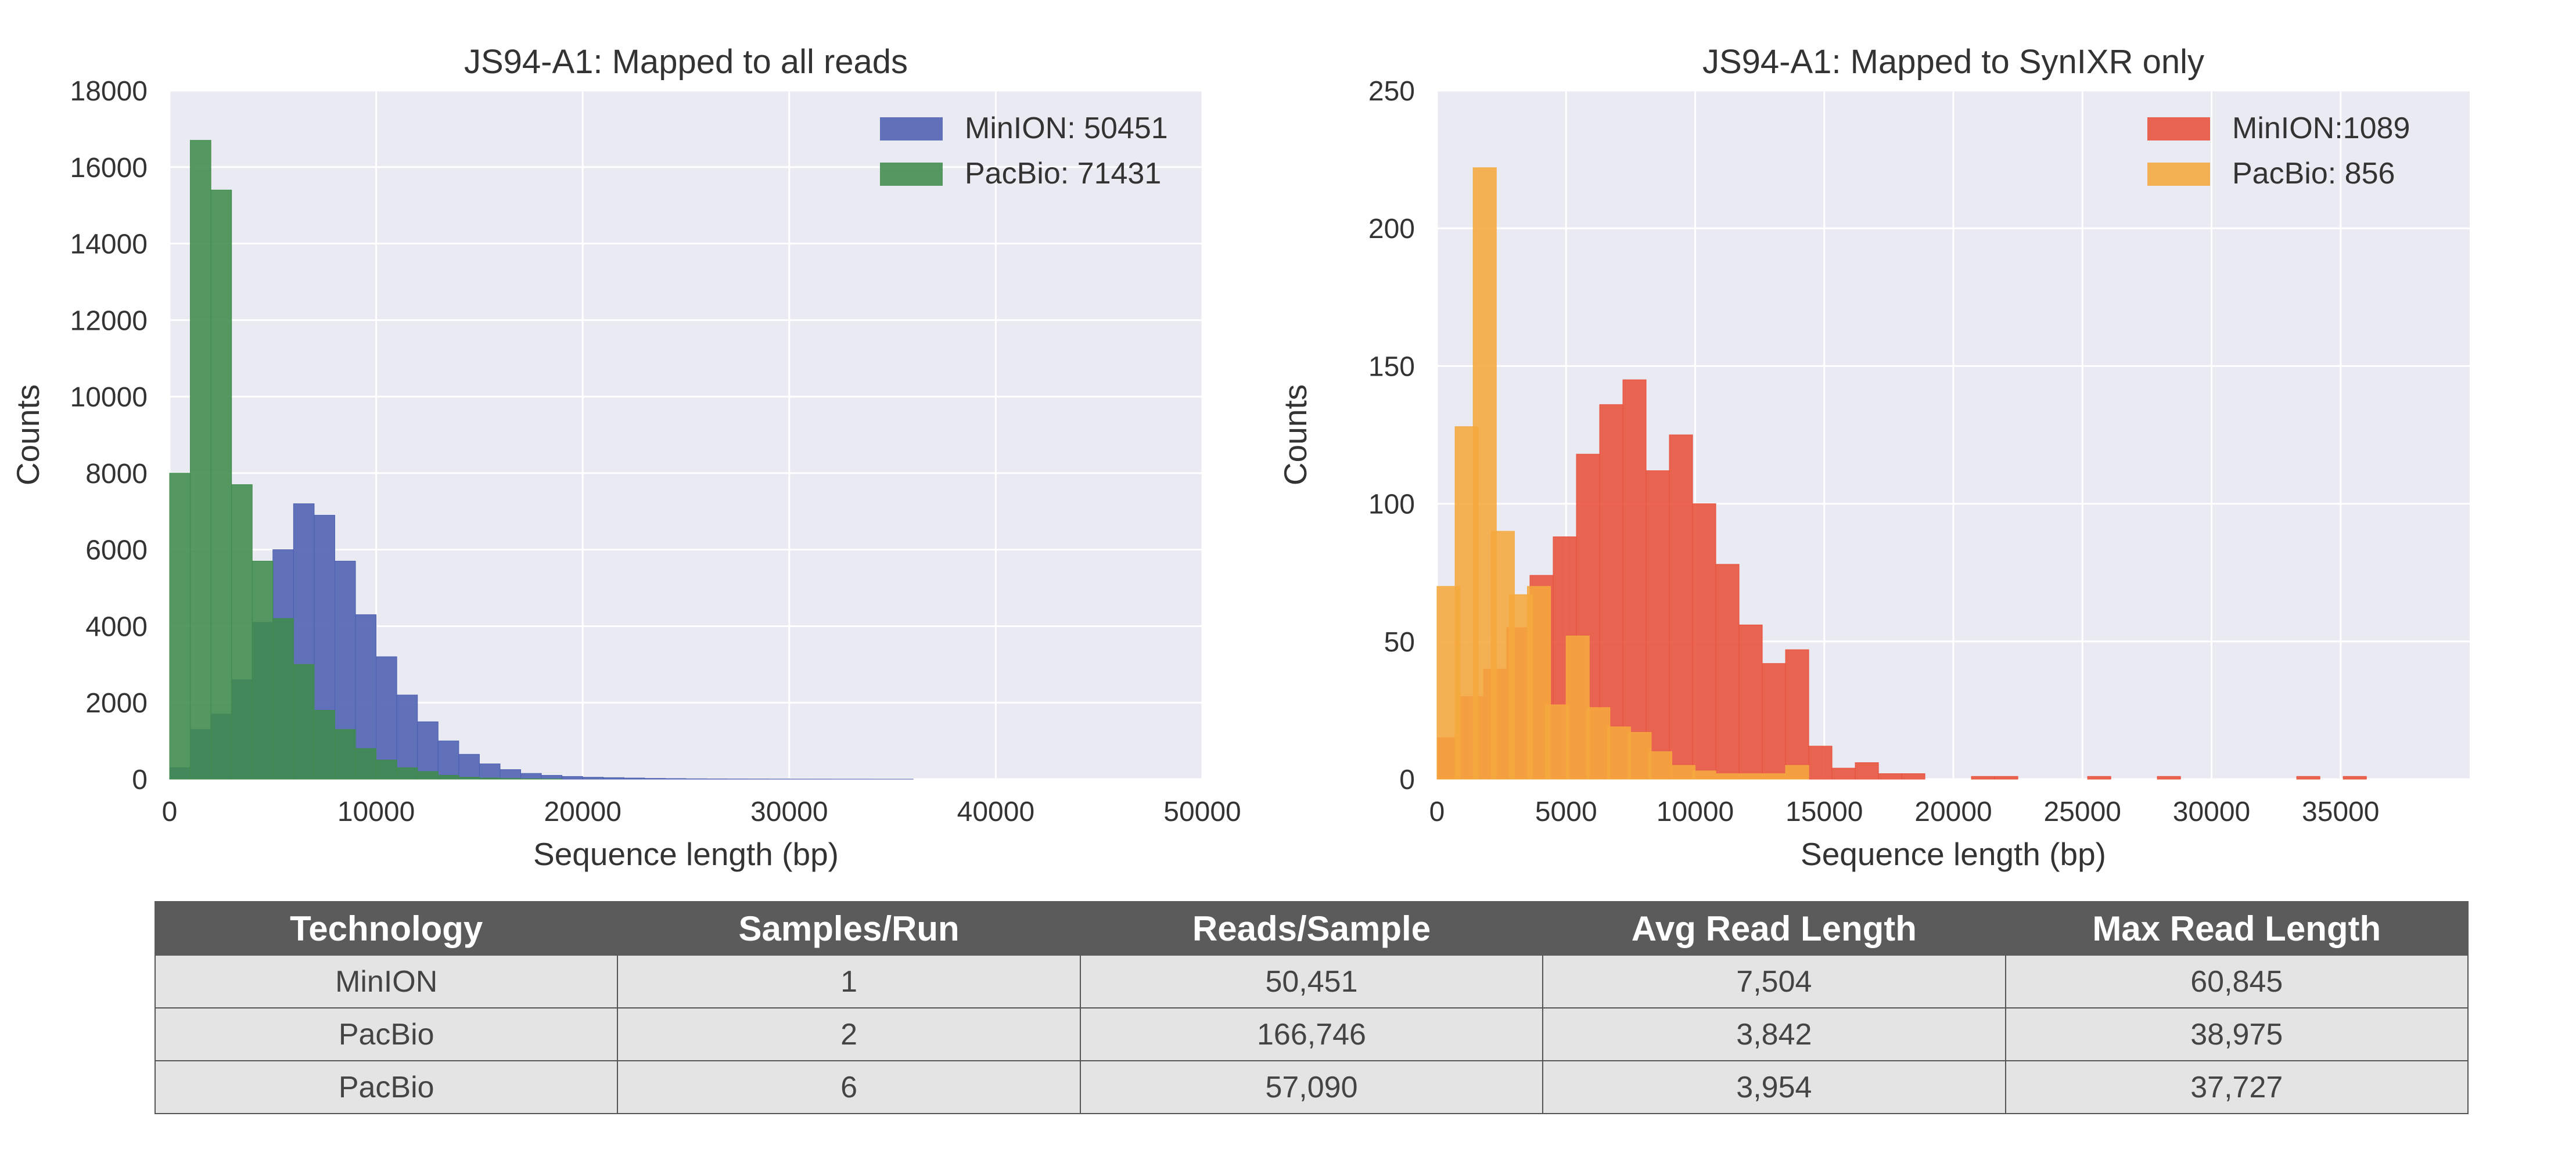  I want to click on cell-samples-run: 6, so click(849, 1087).